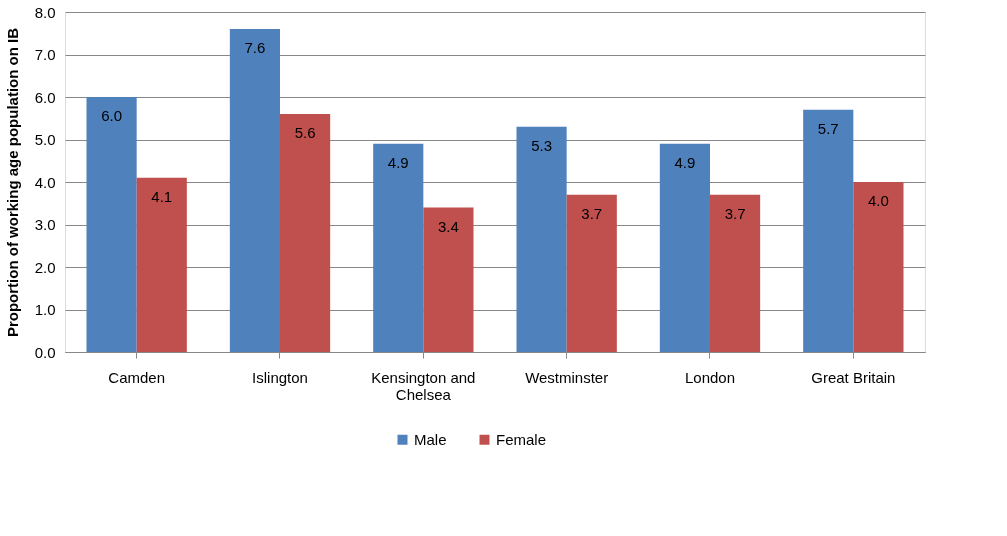 The height and width of the screenshot is (536, 1007). I want to click on x-tick-label: Kensington and Chelsea, so click(423, 385).